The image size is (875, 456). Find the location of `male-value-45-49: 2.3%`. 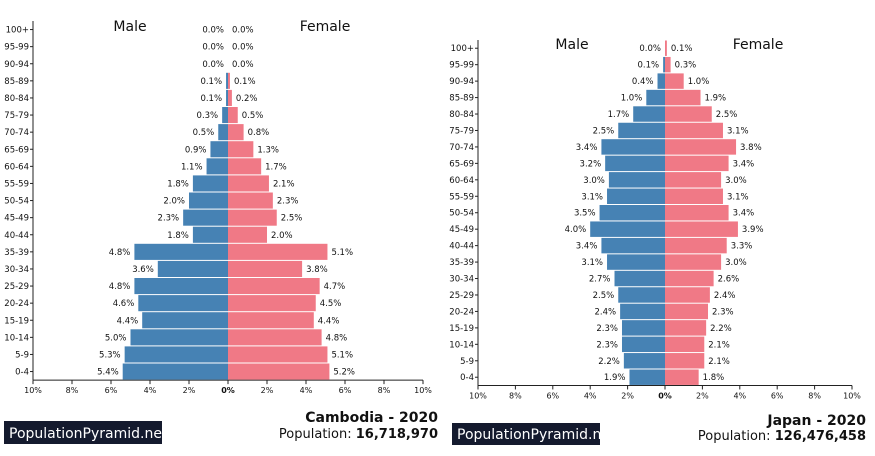

male-value-45-49: 2.3% is located at coordinates (169, 219).